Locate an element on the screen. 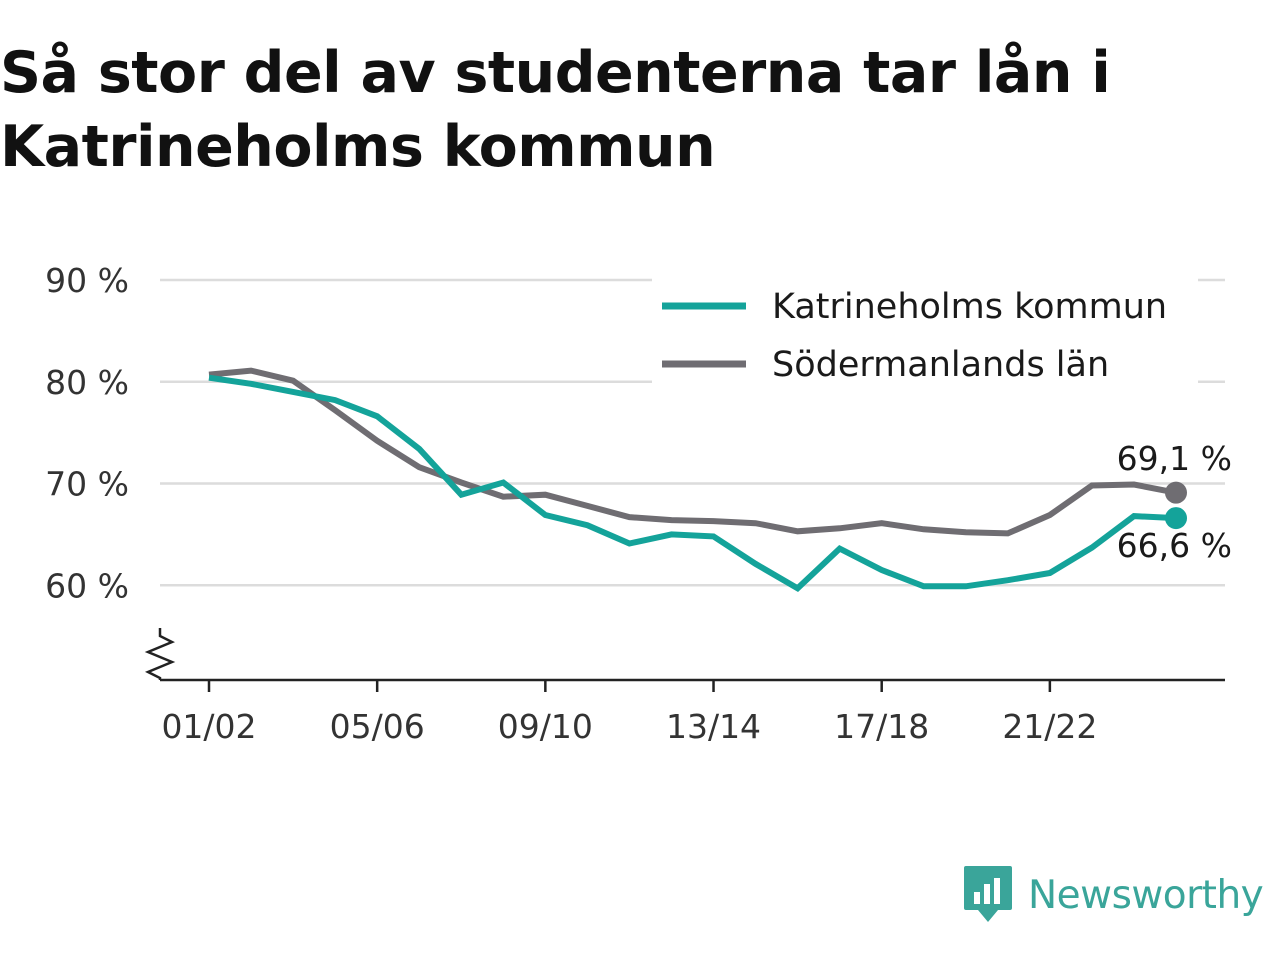 Image resolution: width=1280 pixels, height=960 pixels. chart-title-line-2: Katrineholms kommun is located at coordinates (358, 147).